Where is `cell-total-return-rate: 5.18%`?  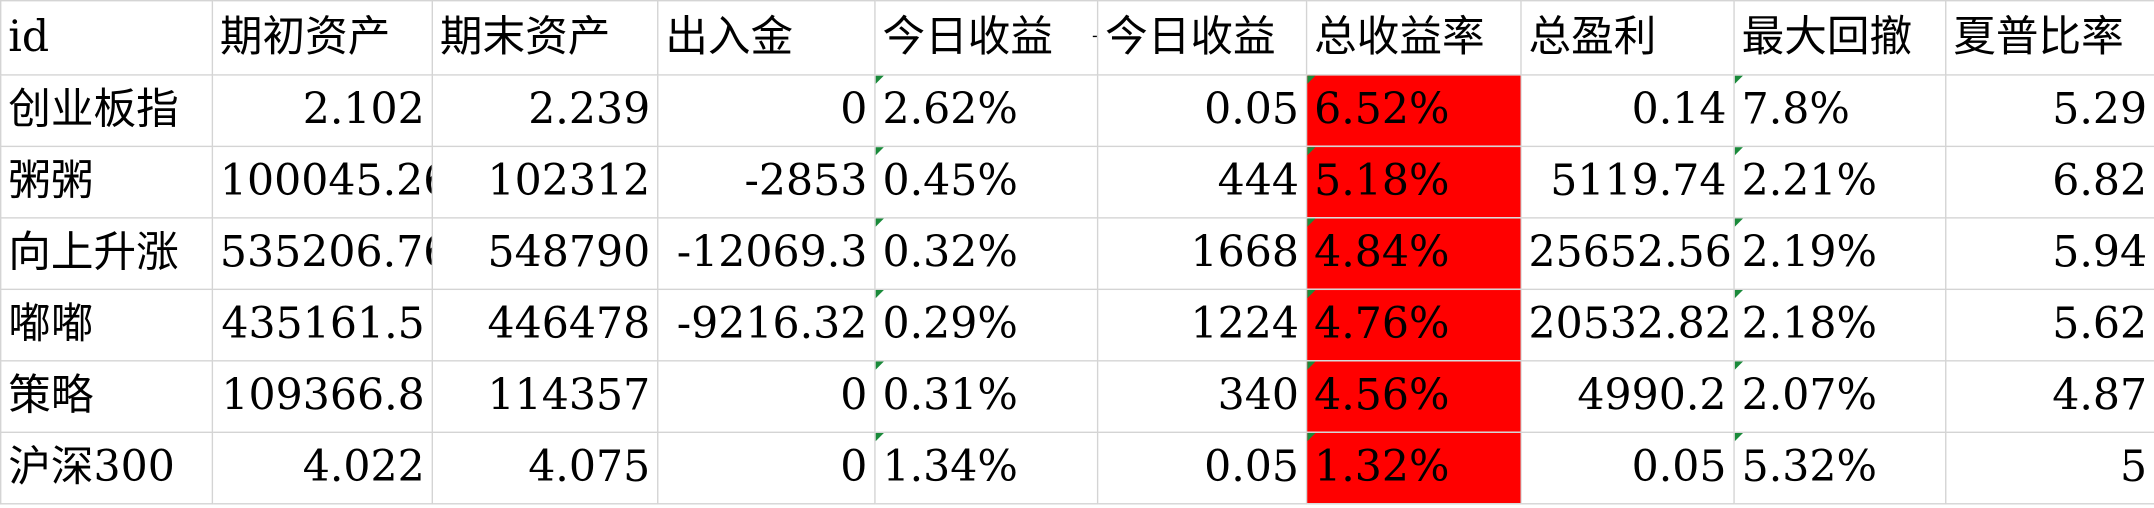 cell-total-return-rate: 5.18% is located at coordinates (1413, 182).